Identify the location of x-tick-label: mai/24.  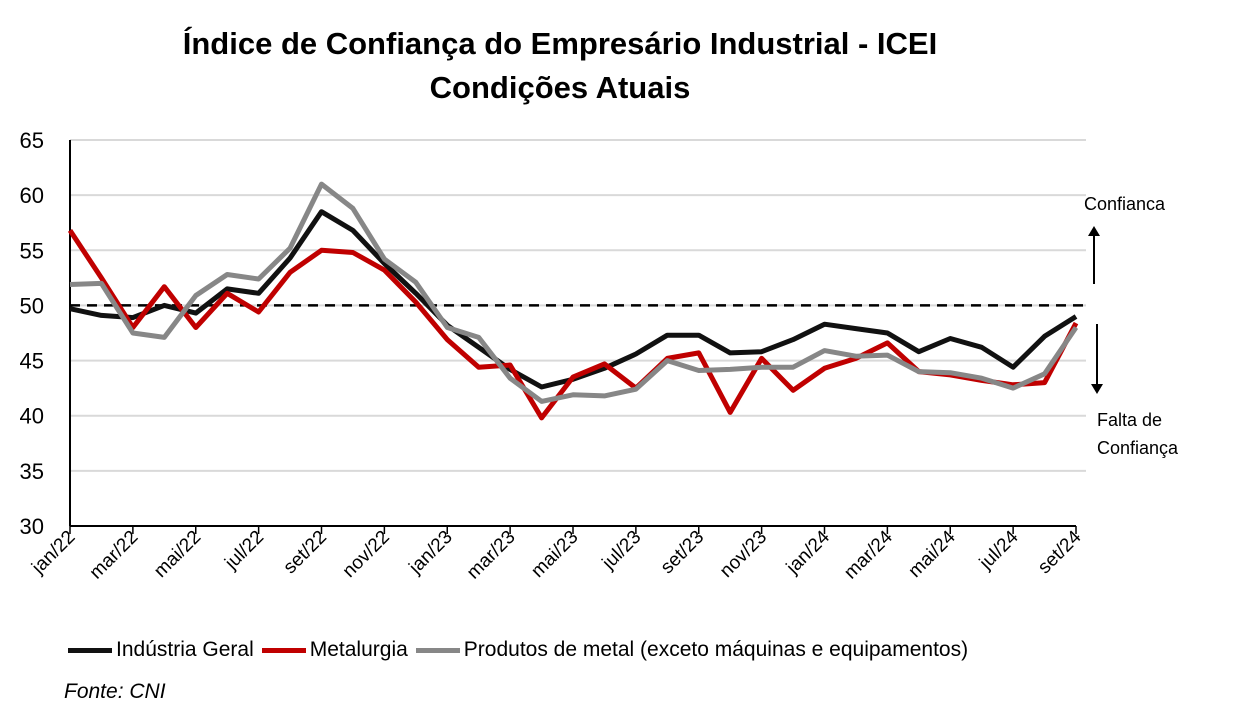
(932, 553).